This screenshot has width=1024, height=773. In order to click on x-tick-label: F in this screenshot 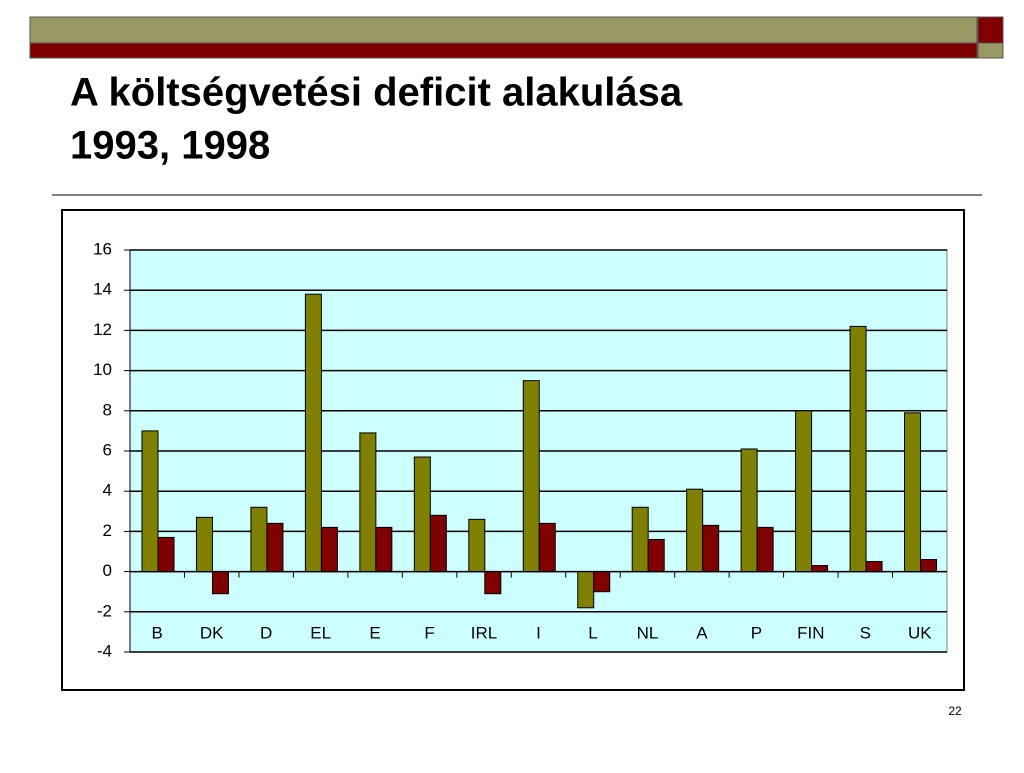, I will do `click(429, 632)`.